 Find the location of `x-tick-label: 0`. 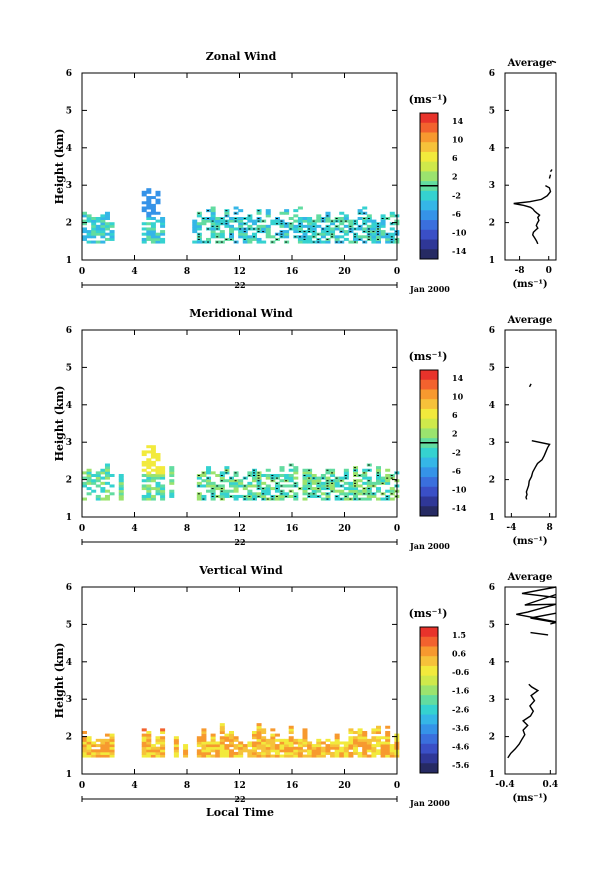

x-tick-label: 0 is located at coordinates (397, 272).